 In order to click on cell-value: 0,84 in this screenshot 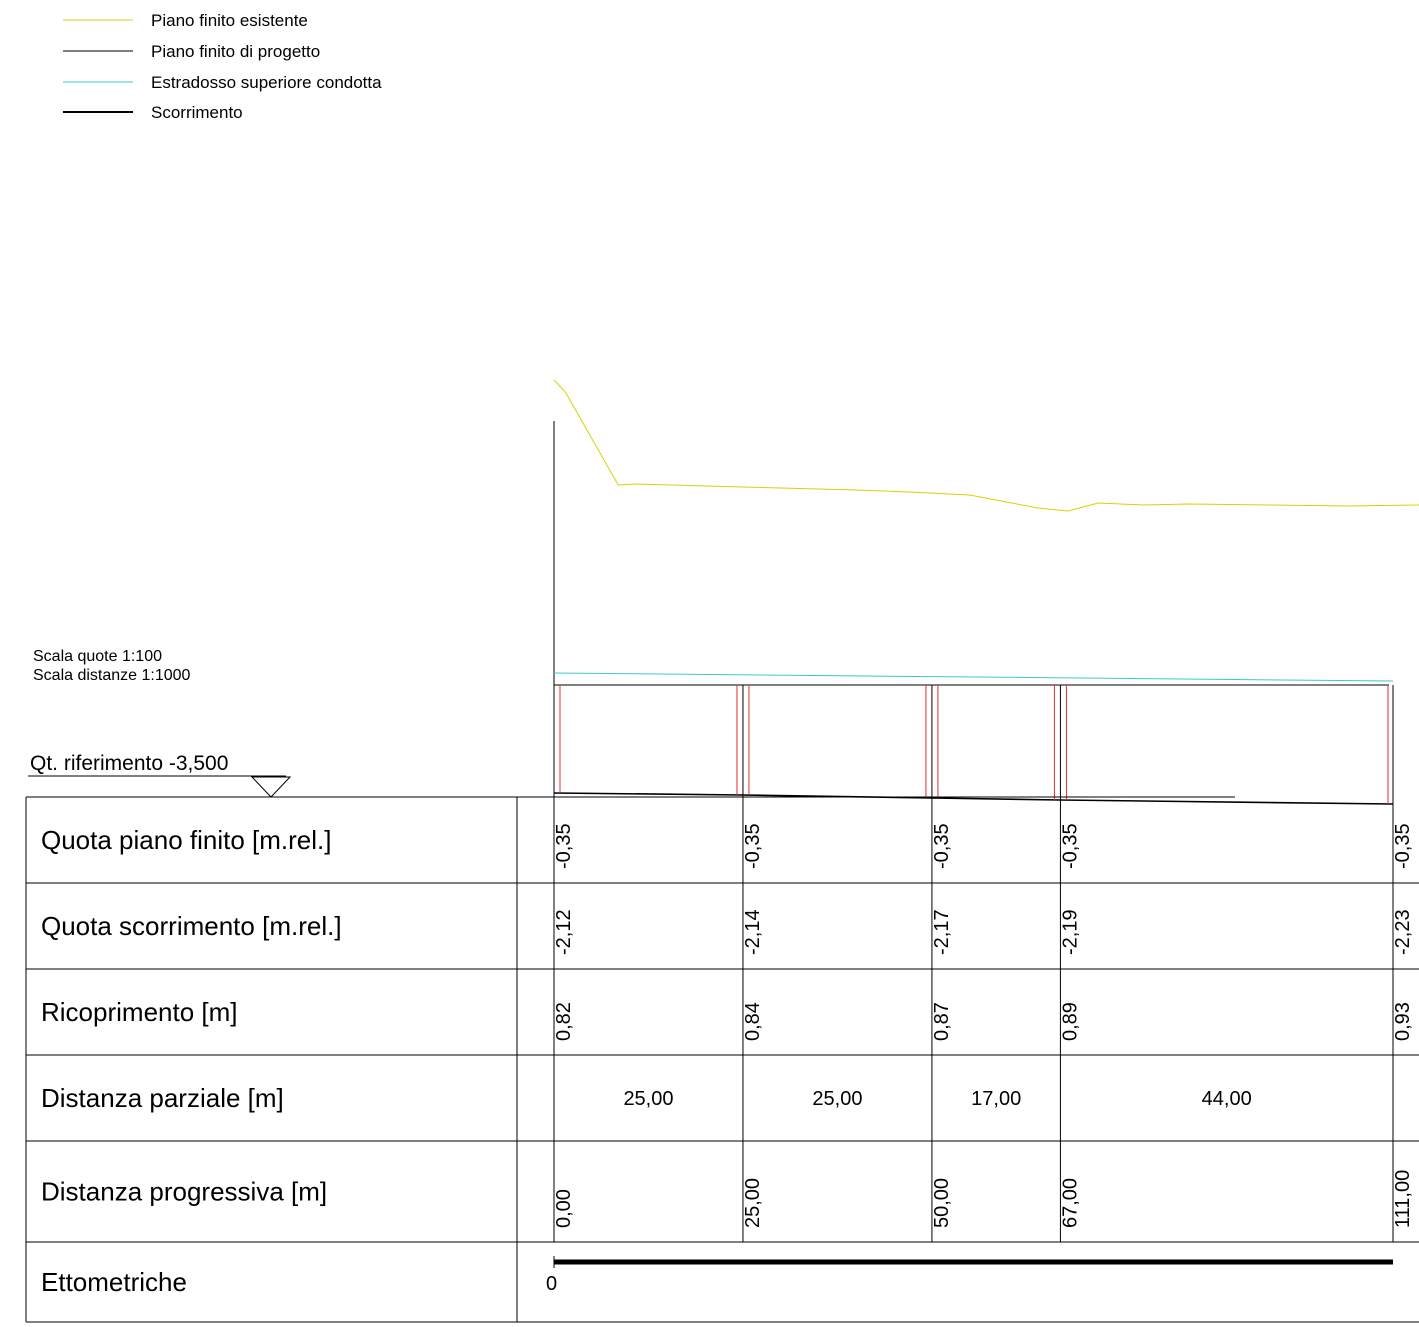, I will do `click(753, 1021)`.